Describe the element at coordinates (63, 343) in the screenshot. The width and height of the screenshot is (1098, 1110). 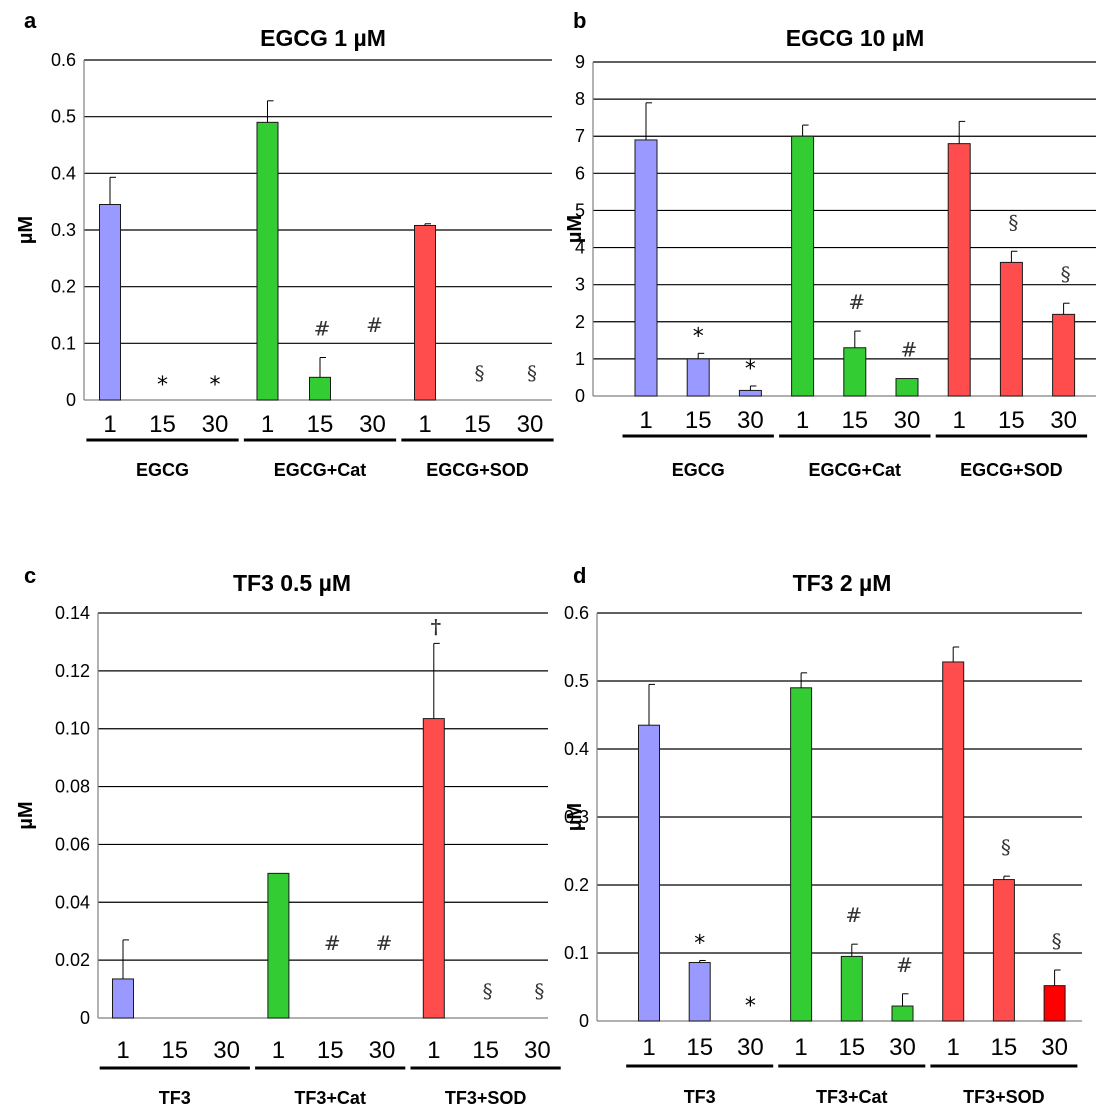
I see `y-tick-label: 0.1` at that location.